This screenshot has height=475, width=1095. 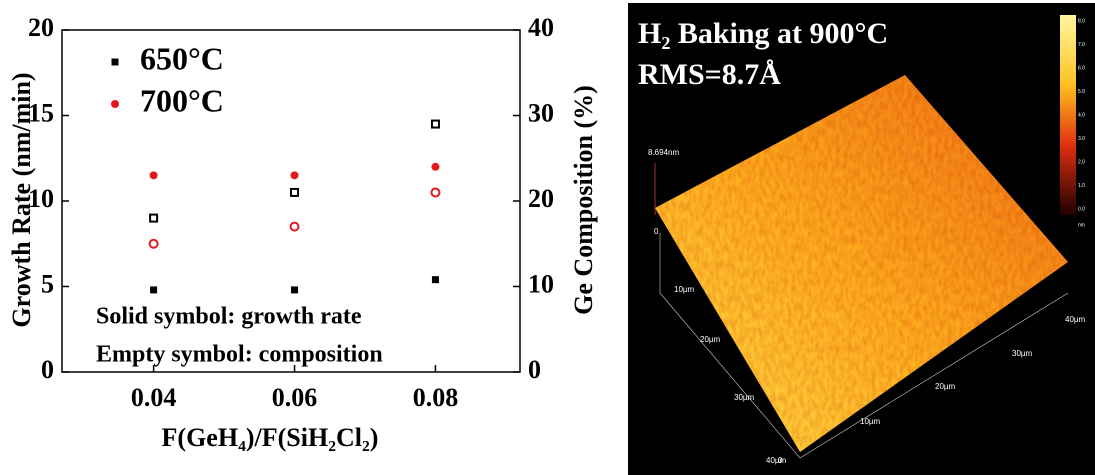 I want to click on colorbar-label: 1.0, so click(x=1081, y=186).